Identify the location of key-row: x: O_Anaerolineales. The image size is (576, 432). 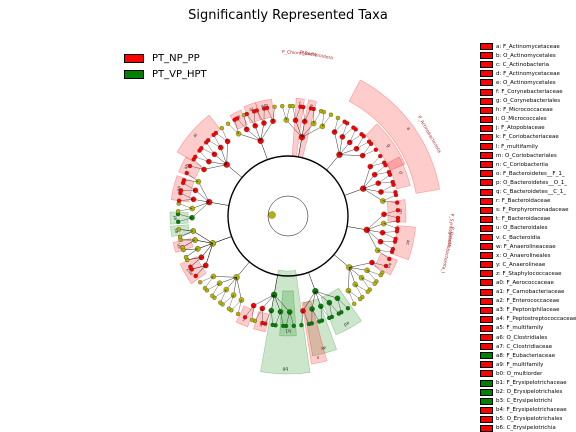
(528, 255).